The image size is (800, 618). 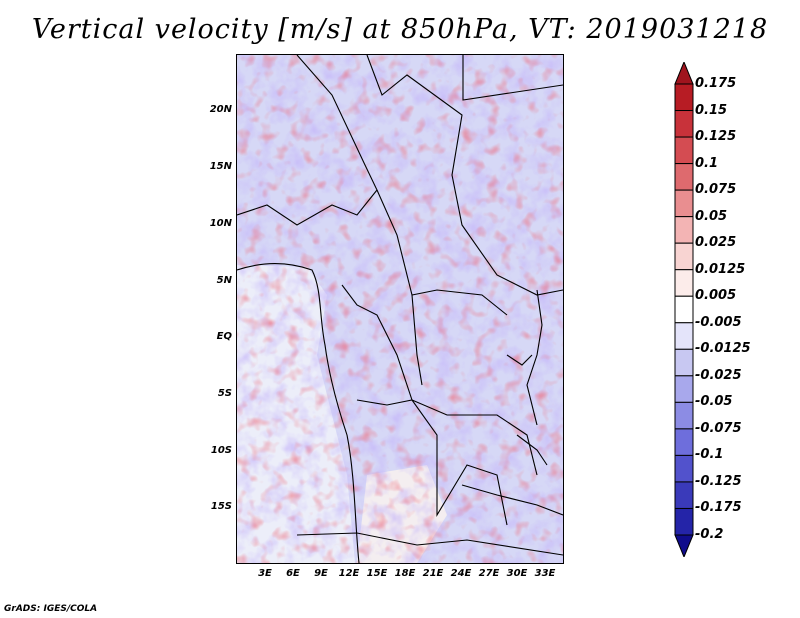 What do you see at coordinates (720, 269) in the screenshot?
I see `colorbar-tick-label: 0.0125` at bounding box center [720, 269].